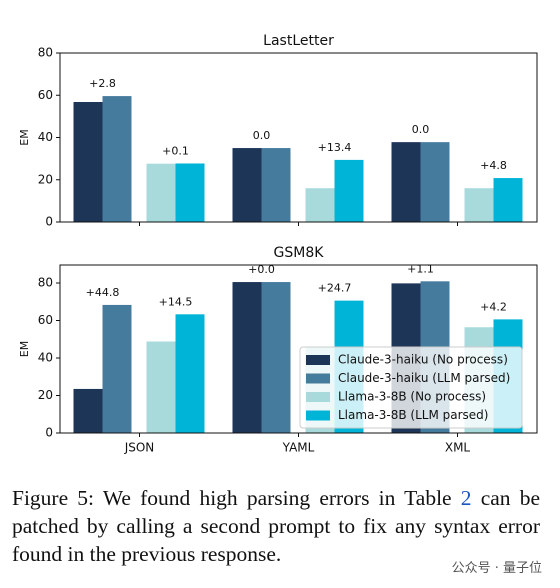 The height and width of the screenshot is (588, 560). What do you see at coordinates (175, 150) in the screenshot?
I see `annotation: +0.1` at bounding box center [175, 150].